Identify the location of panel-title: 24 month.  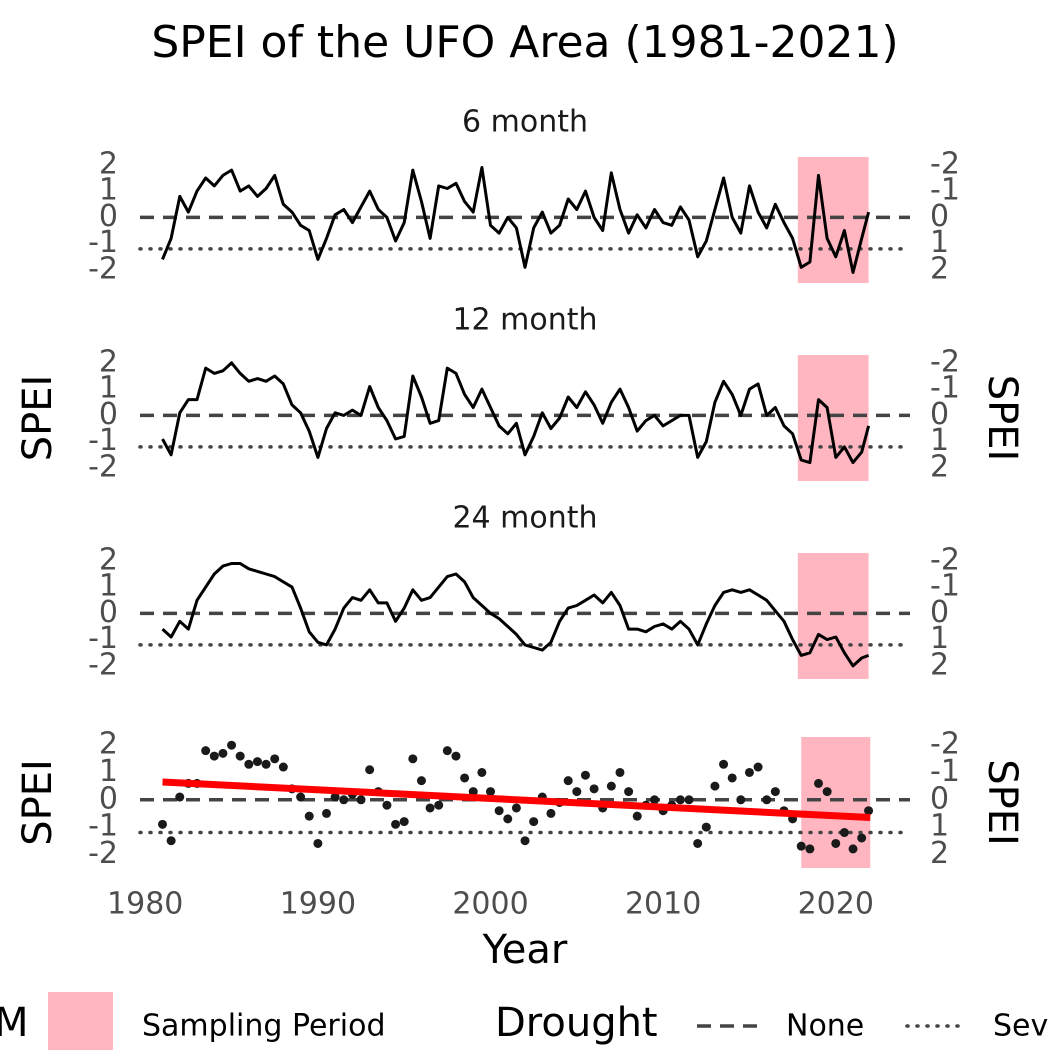
(524, 518).